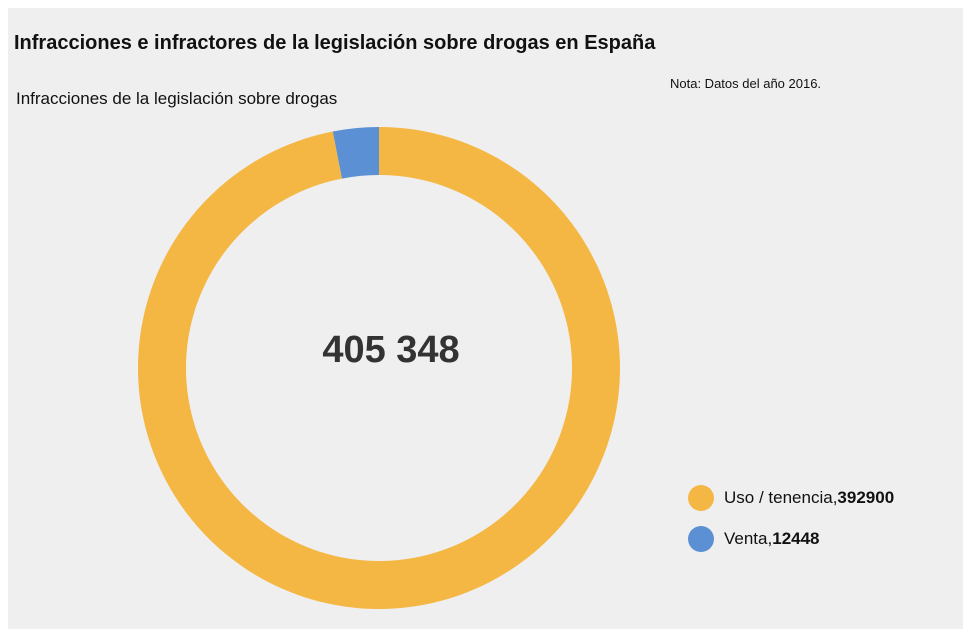  Describe the element at coordinates (746, 83) in the screenshot. I see `data-note: Nota: Datos del año 2016.` at that location.